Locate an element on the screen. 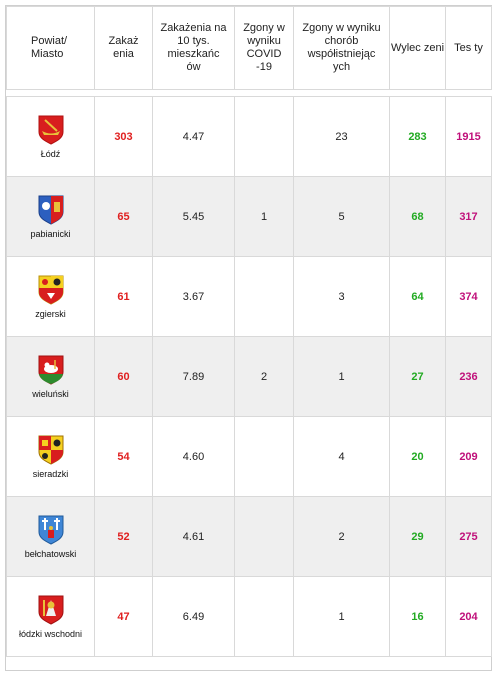  cell-covid-deaths: 1 is located at coordinates (264, 216).